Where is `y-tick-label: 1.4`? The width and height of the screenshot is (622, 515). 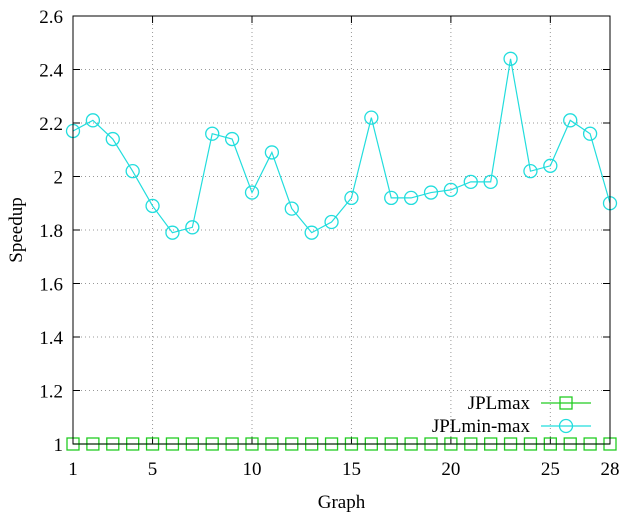
y-tick-label: 1.4 is located at coordinates (51, 338).